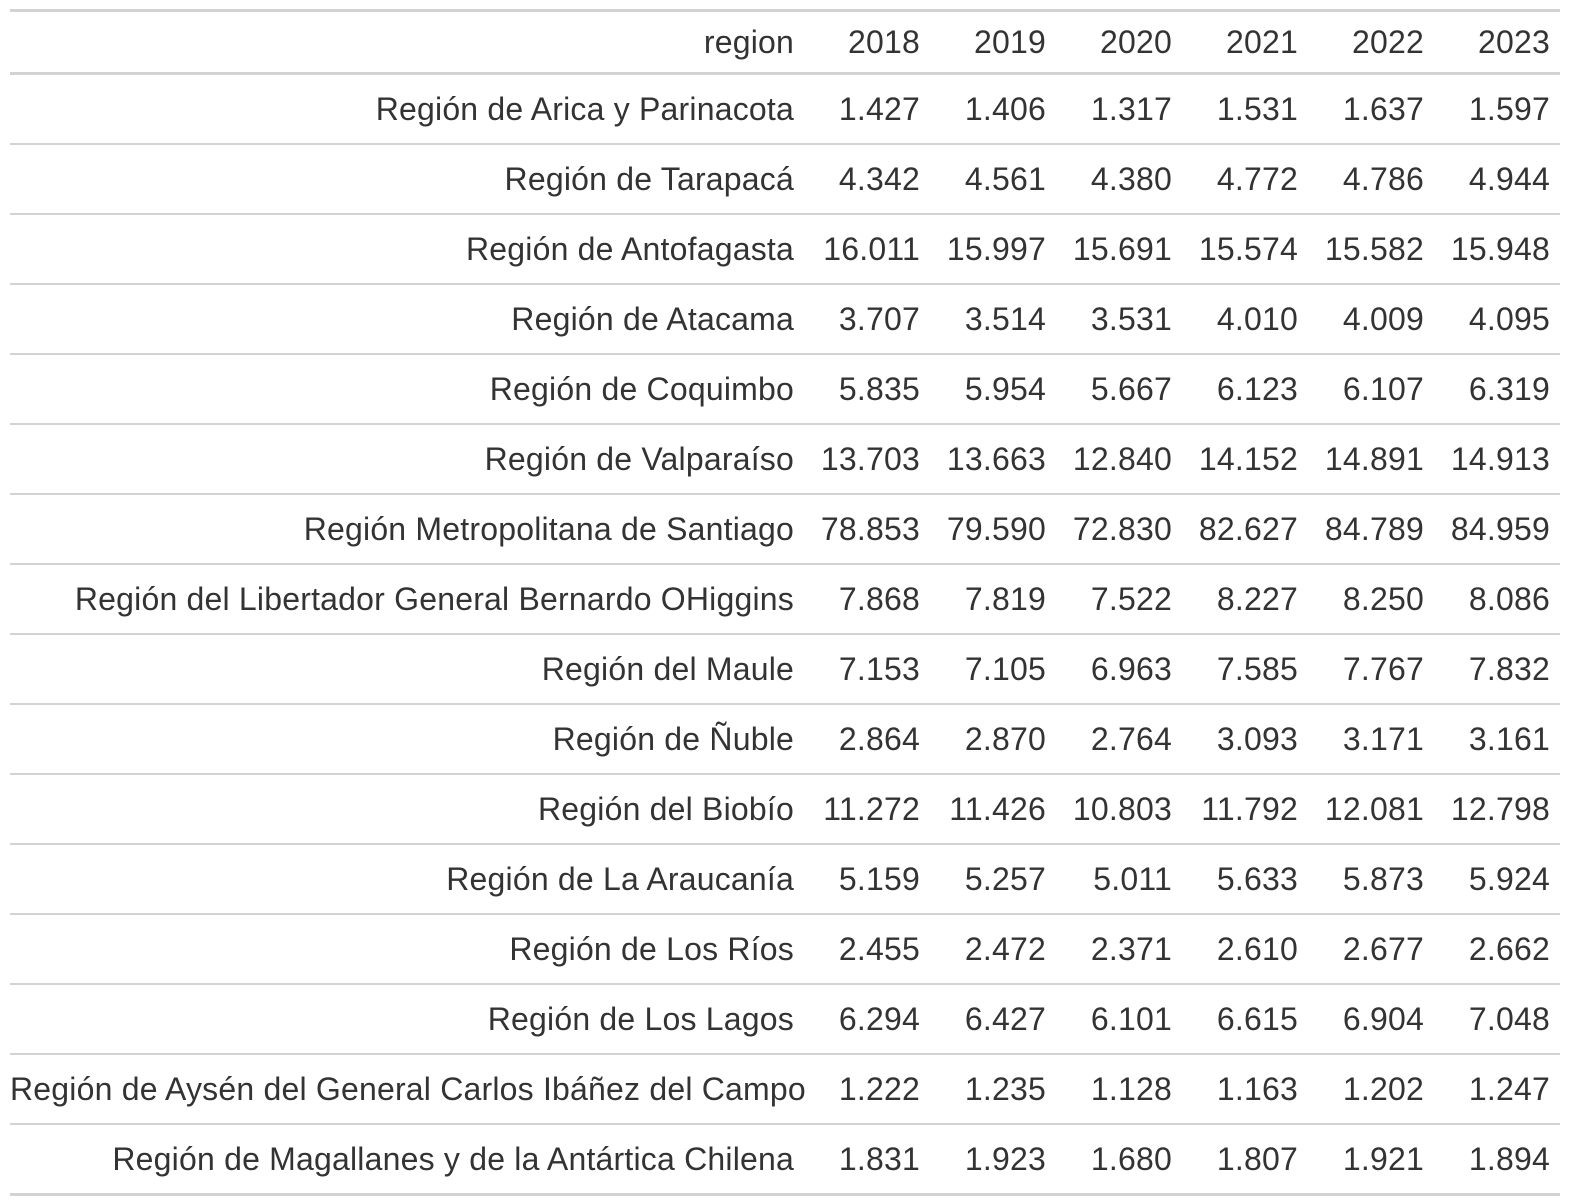 This screenshot has height=1204, width=1582. What do you see at coordinates (1371, 599) in the screenshot?
I see `value-cell: 8.250` at bounding box center [1371, 599].